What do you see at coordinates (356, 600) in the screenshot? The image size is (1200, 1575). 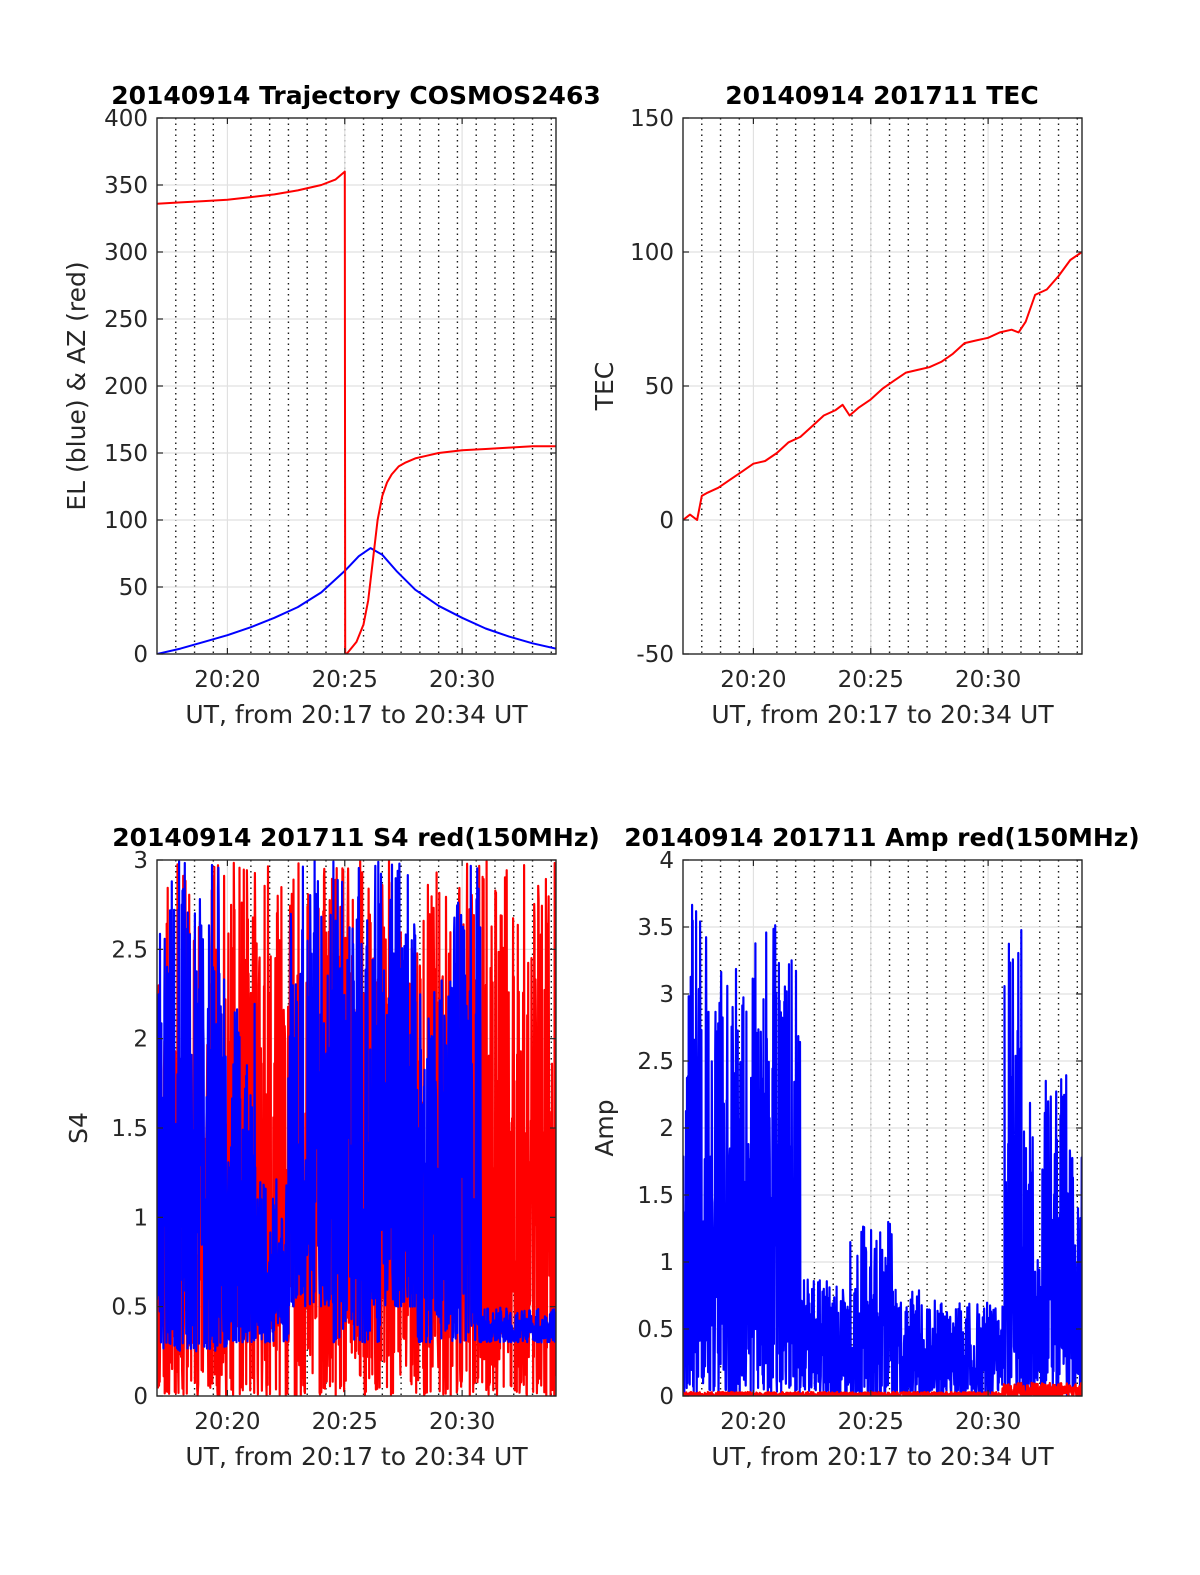 I see `series-el-line` at bounding box center [356, 600].